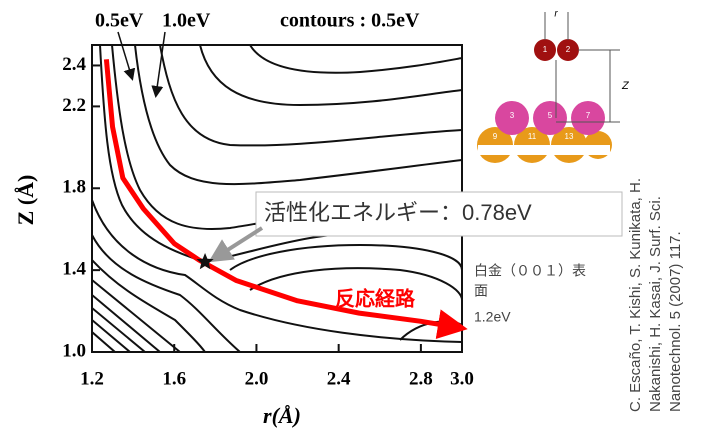  I want to click on atom-label: 1, so click(545, 49).